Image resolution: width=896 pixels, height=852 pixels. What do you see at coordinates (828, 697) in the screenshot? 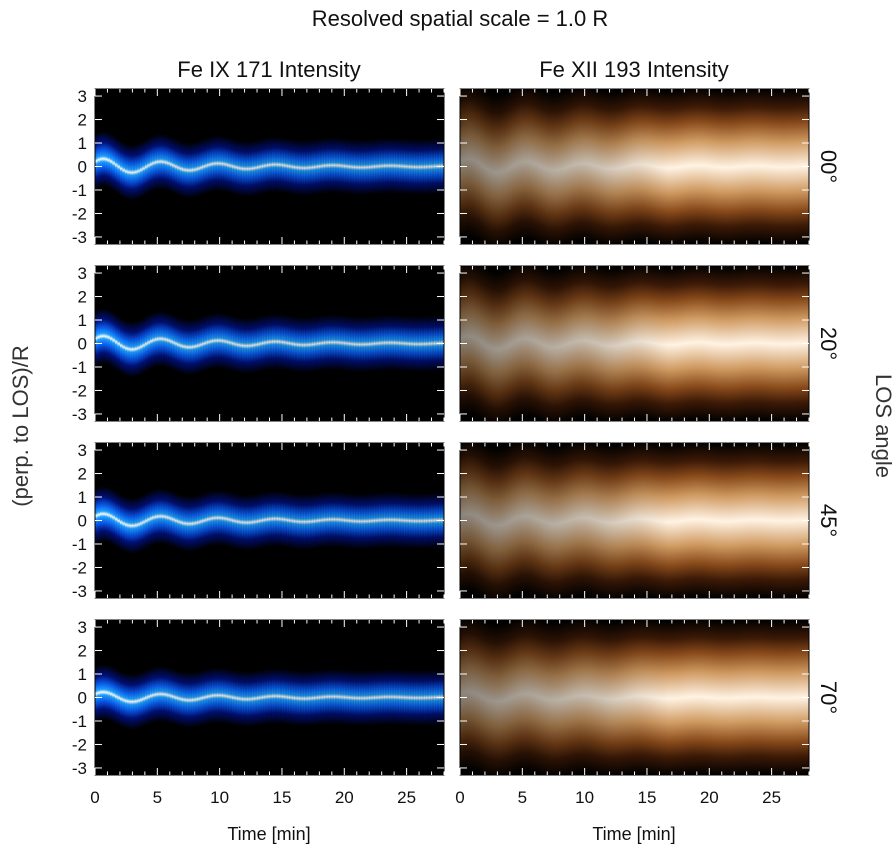
I see `angle-label: 70°` at bounding box center [828, 697].